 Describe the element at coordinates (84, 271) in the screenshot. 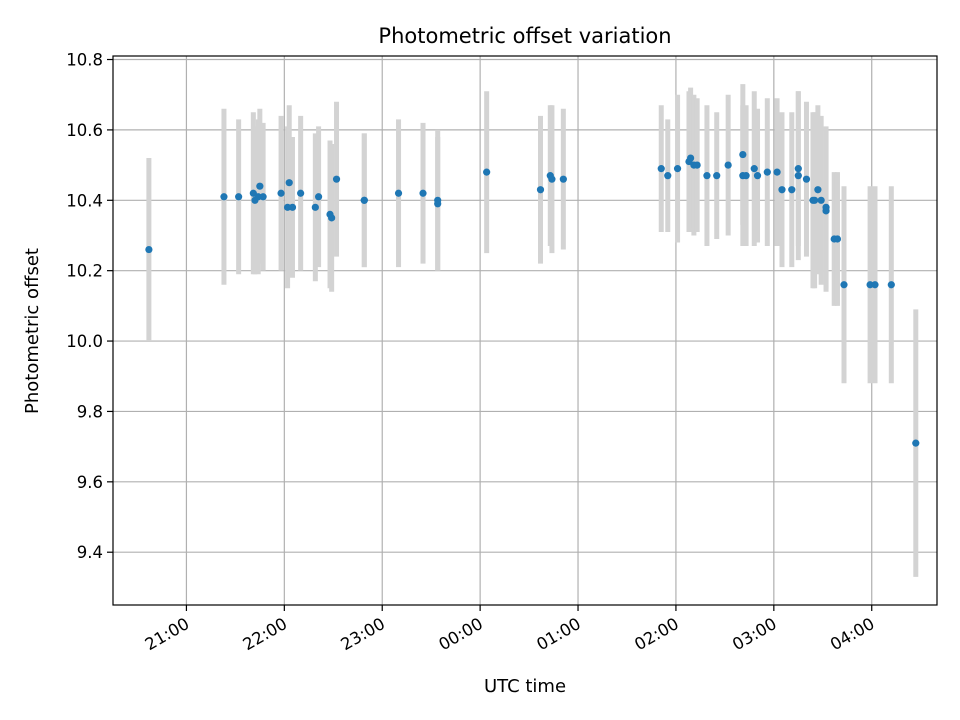

I see `y-tick-label: 10.2` at that location.